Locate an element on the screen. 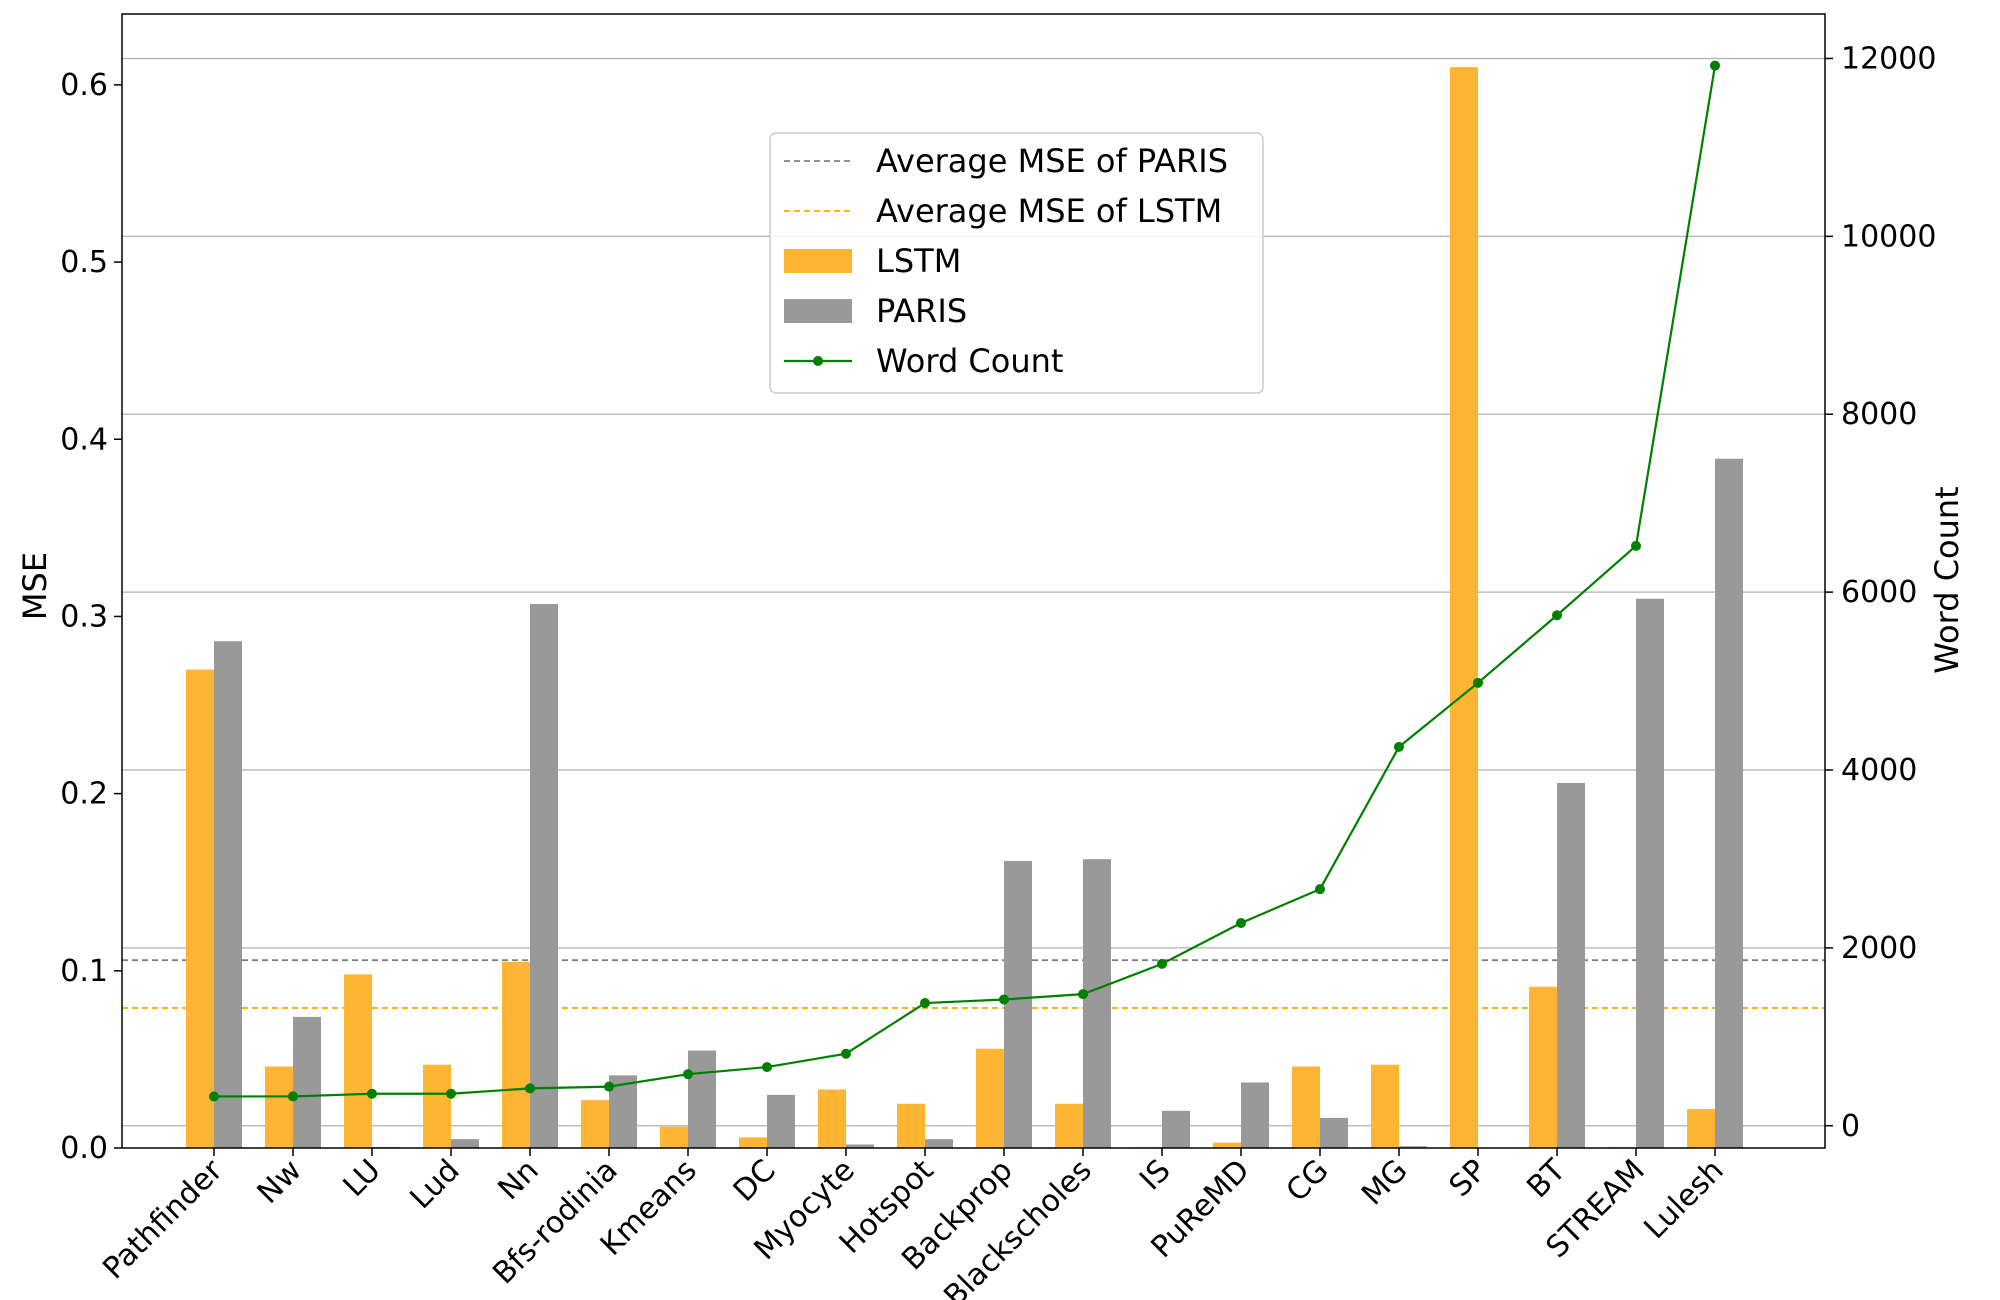 This screenshot has height=1300, width=2000. legend-label: PARIS is located at coordinates (921, 311).